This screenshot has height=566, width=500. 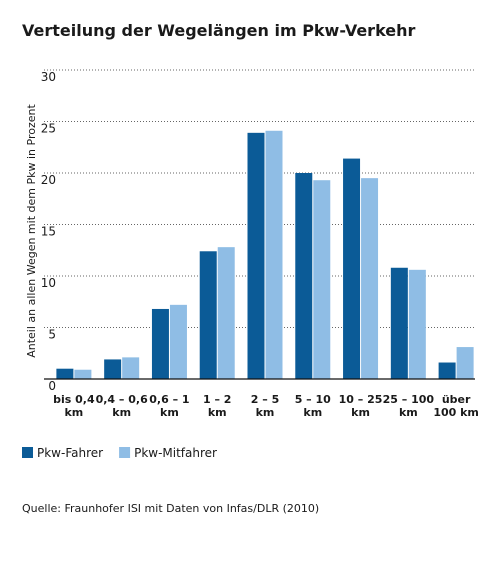 What do you see at coordinates (219, 30) in the screenshot?
I see `chart-title: Verteilung der Wegelängen im Pkw-Verkehr` at bounding box center [219, 30].